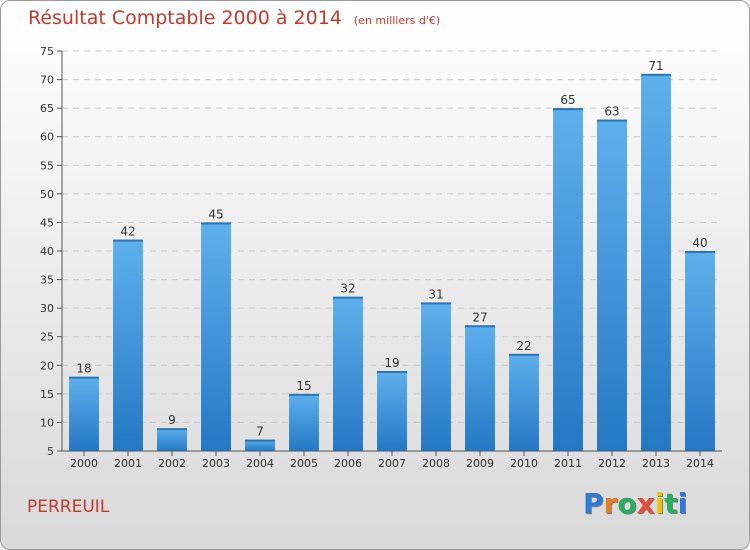 The height and width of the screenshot is (550, 750). Describe the element at coordinates (436, 463) in the screenshot. I see `x-tick-label: 2008` at that location.